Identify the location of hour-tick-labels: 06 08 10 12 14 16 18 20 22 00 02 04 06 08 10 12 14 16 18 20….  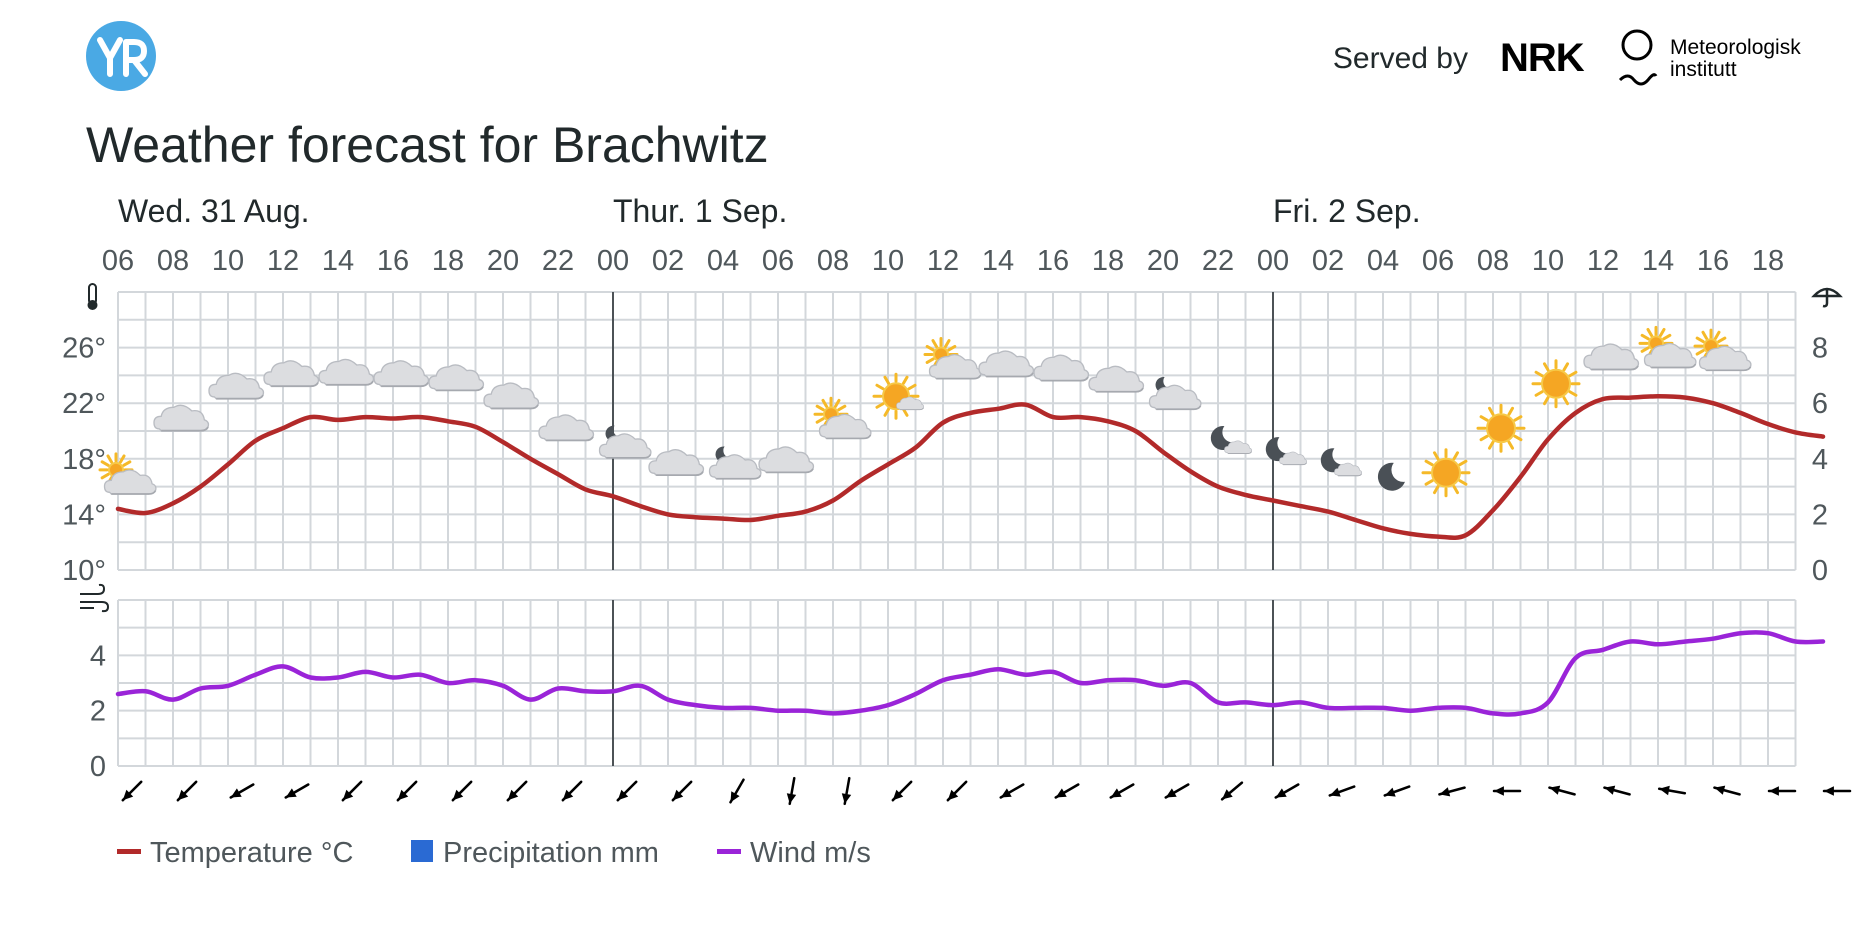
(943, 261).